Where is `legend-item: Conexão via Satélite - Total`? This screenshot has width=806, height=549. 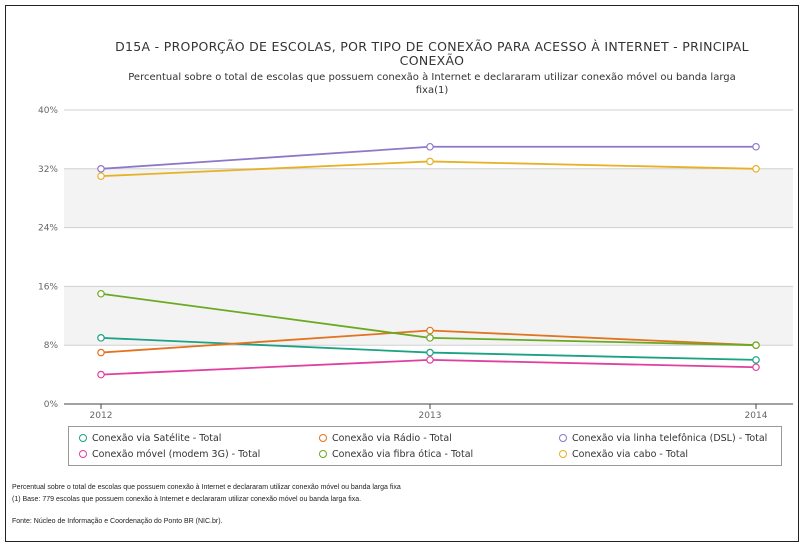
legend-item: Conexão via Satélite - Total is located at coordinates (150, 439).